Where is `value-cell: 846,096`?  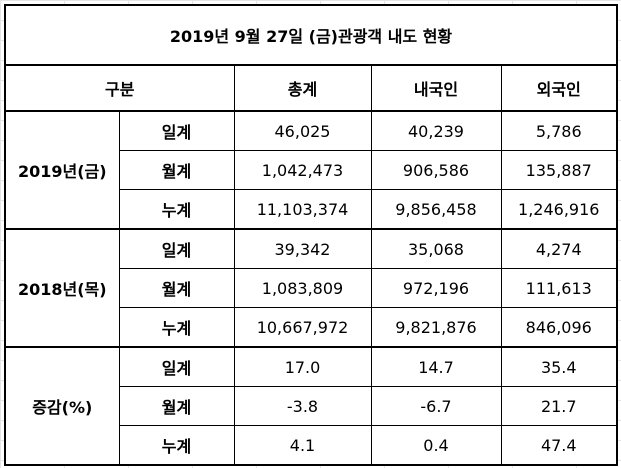 value-cell: 846,096 is located at coordinates (559, 327).